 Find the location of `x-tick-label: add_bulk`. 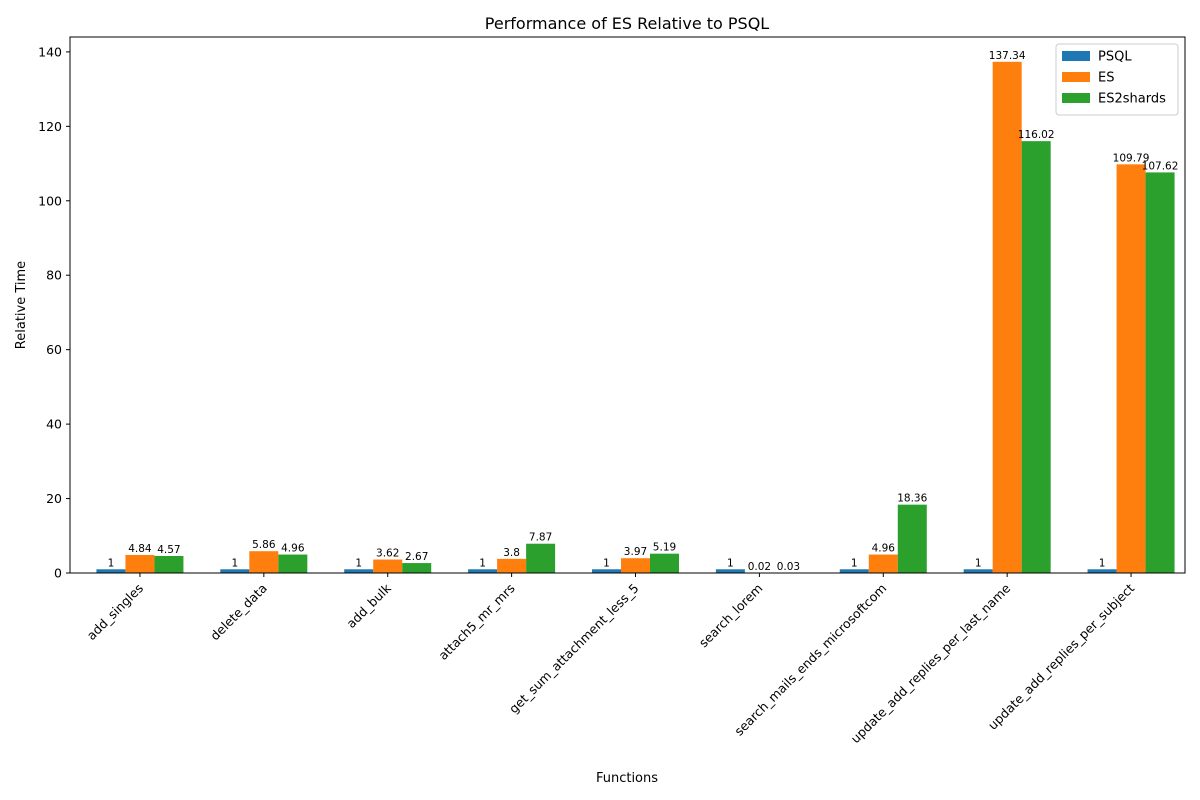

x-tick-label: add_bulk is located at coordinates (368, 605).